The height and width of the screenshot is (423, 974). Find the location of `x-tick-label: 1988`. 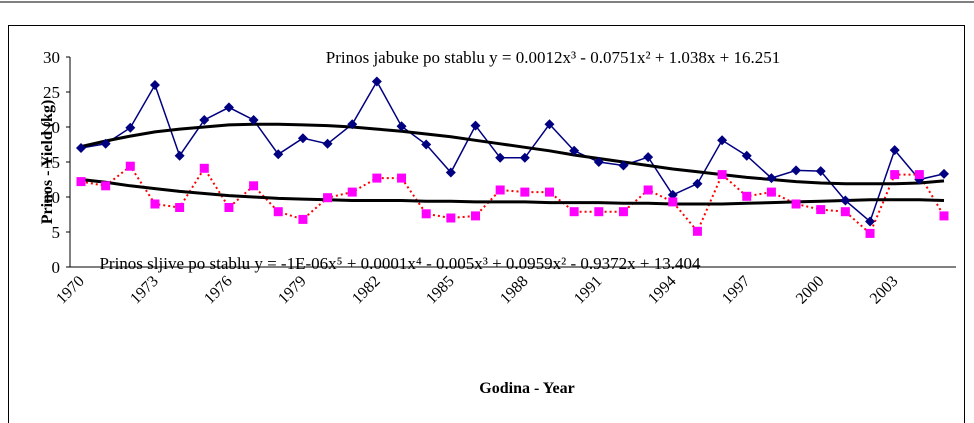

x-tick-label: 1988 is located at coordinates (514, 290).